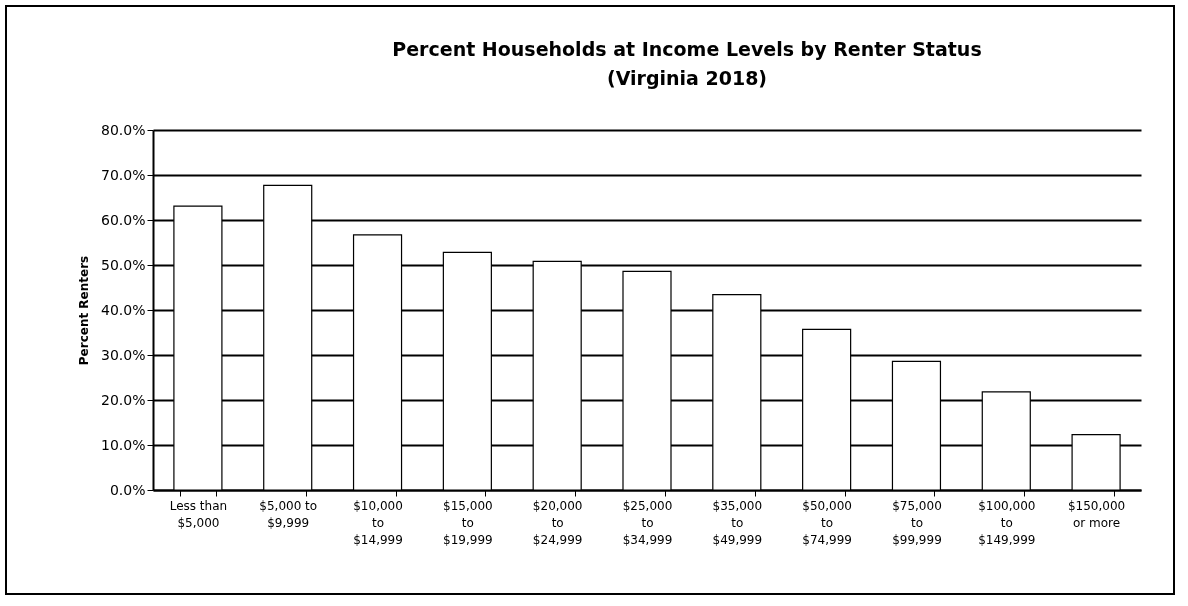 The width and height of the screenshot is (1188, 606). What do you see at coordinates (84, 310) in the screenshot?
I see `y-axis-title: Percent Renters` at bounding box center [84, 310].